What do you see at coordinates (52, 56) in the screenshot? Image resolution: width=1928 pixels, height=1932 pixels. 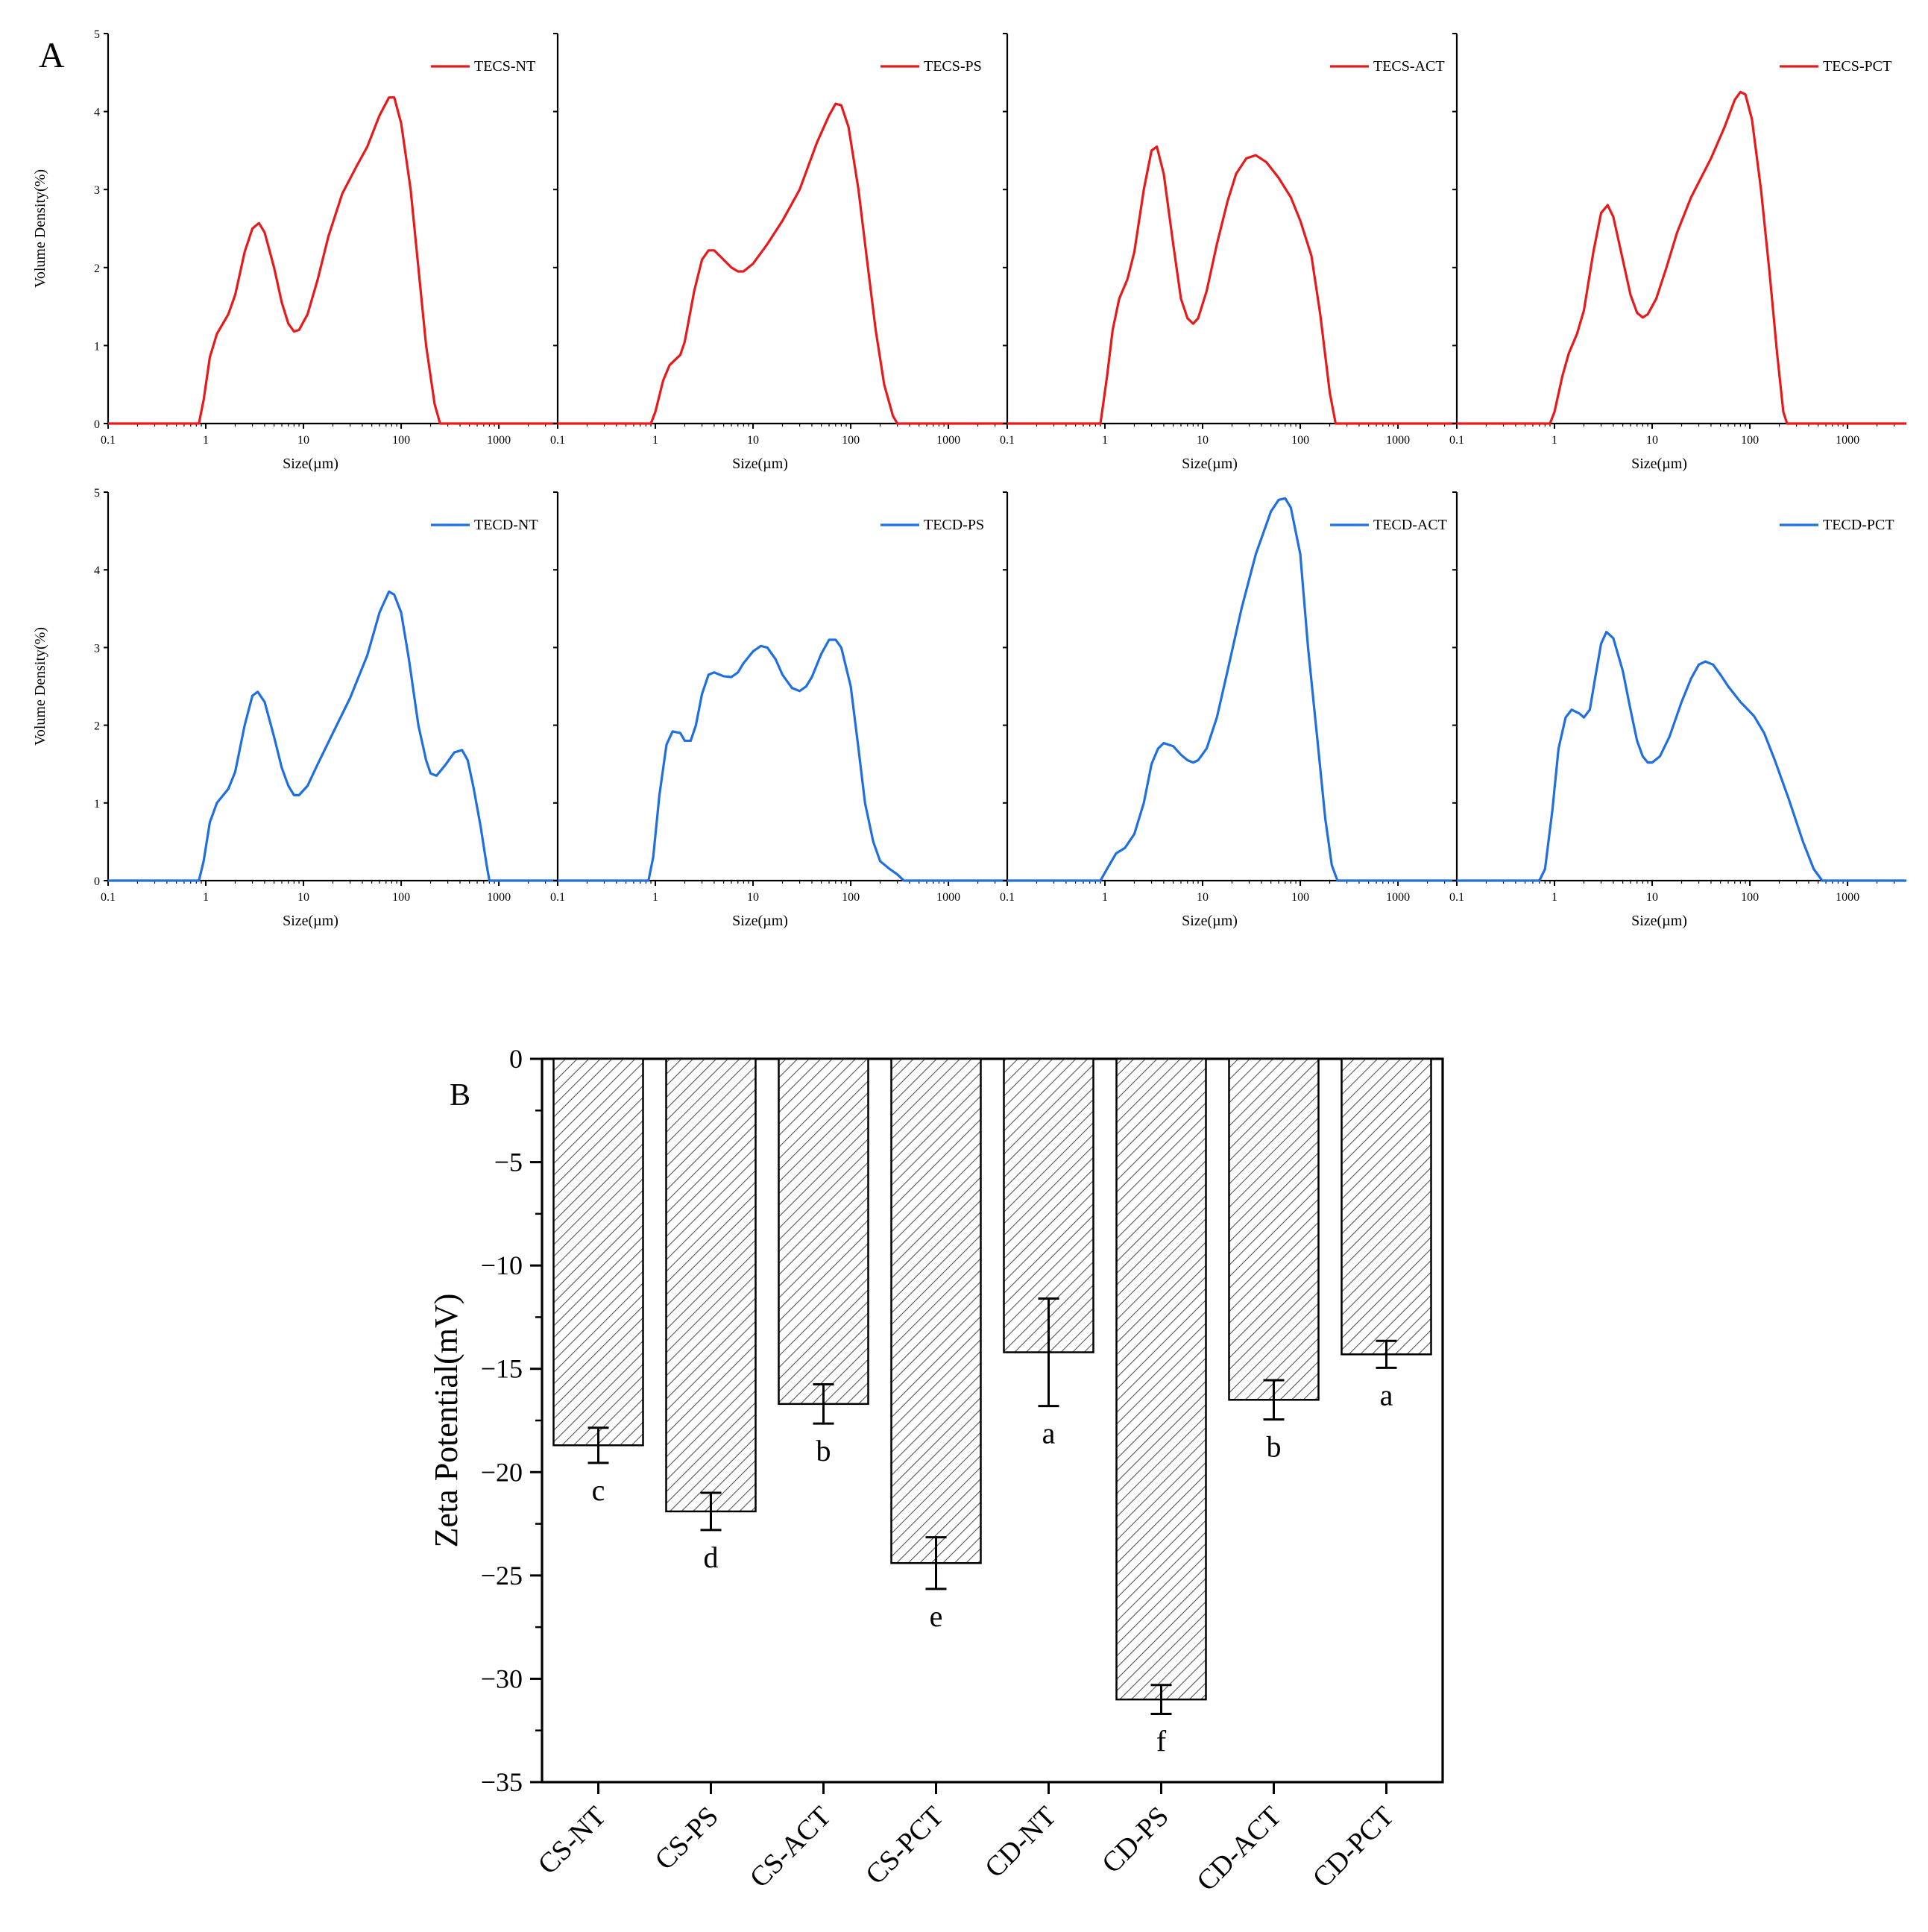 I see `panel-a-label: A` at bounding box center [52, 56].